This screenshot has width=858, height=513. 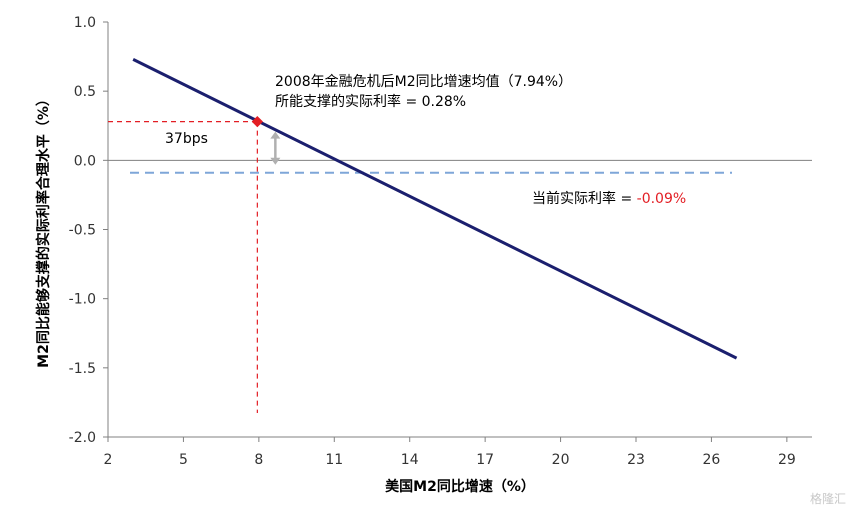 I want to click on bps-label: 37bps, so click(x=186, y=139).